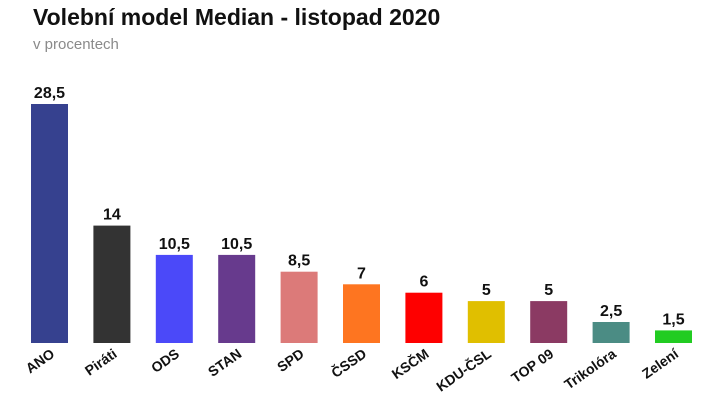  I want to click on value-label-0: 28,5, so click(49, 93).